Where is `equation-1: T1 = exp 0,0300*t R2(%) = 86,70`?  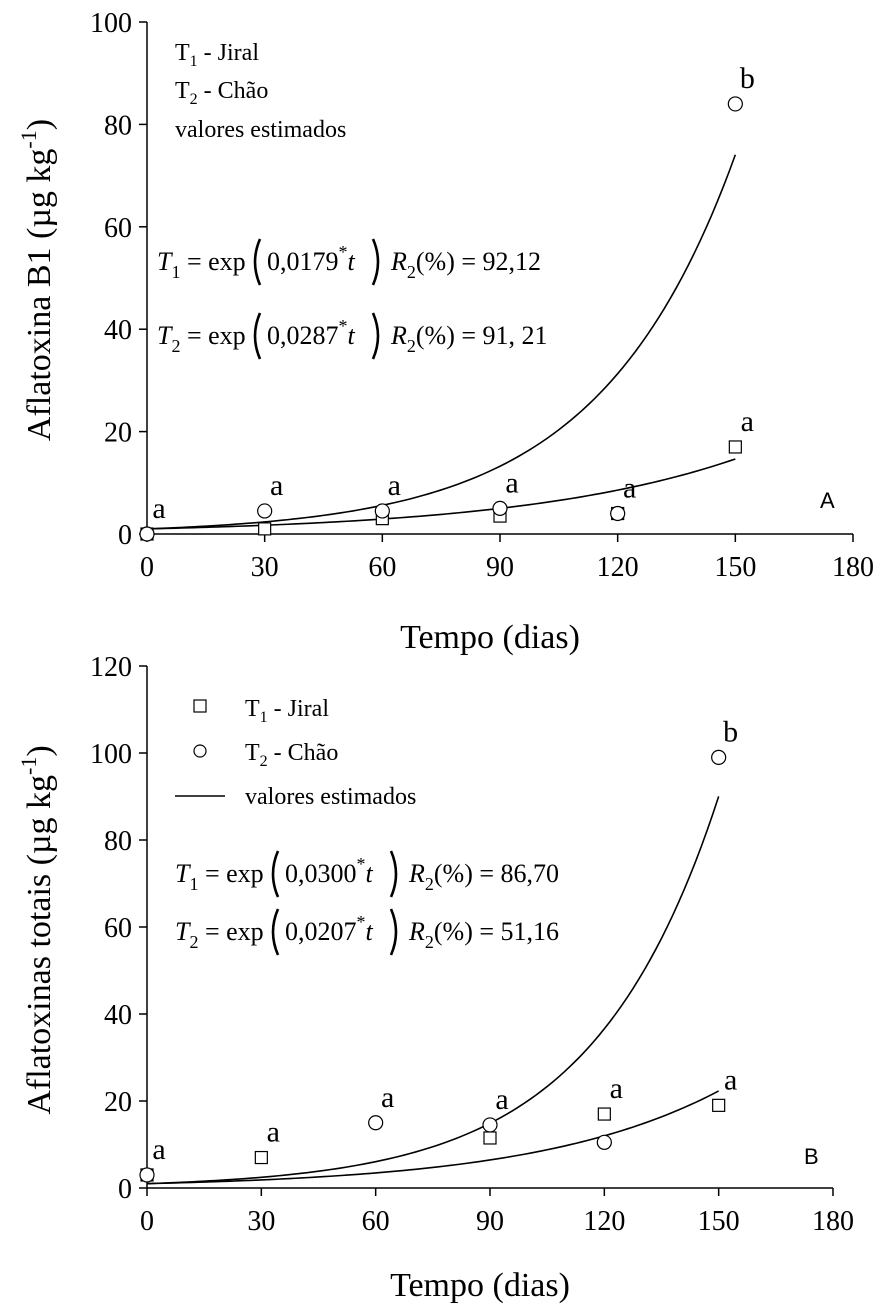
equation-1: T1 = exp 0,0300*t R2(%) = 86,70 is located at coordinates (367, 874).